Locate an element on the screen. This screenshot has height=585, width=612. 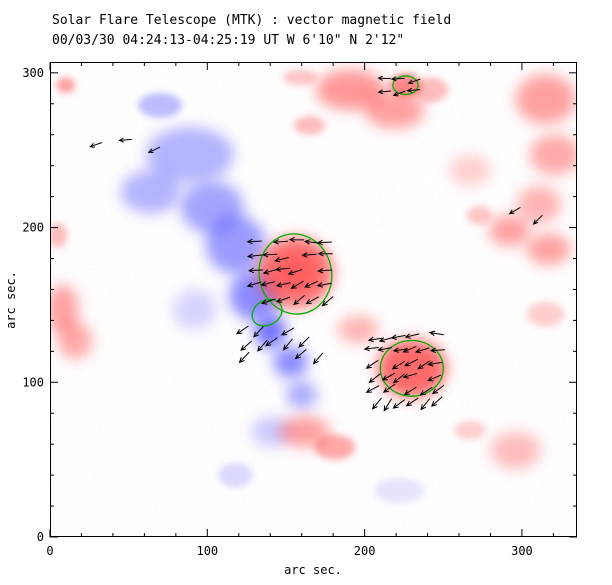
x-axis-label: arc sec. is located at coordinates (313, 570).